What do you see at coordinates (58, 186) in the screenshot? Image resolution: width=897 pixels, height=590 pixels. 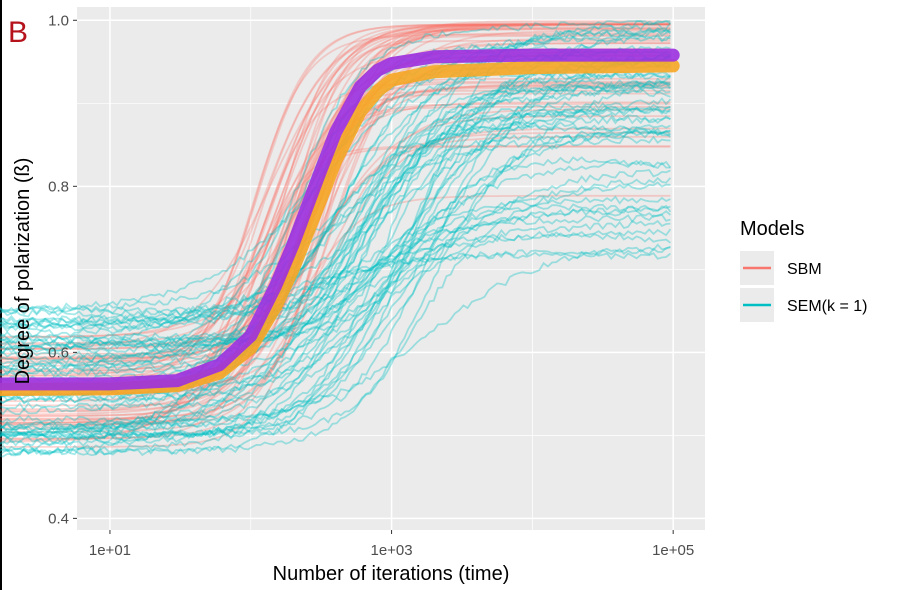 I see `y-tick-label: 0.8` at bounding box center [58, 186].